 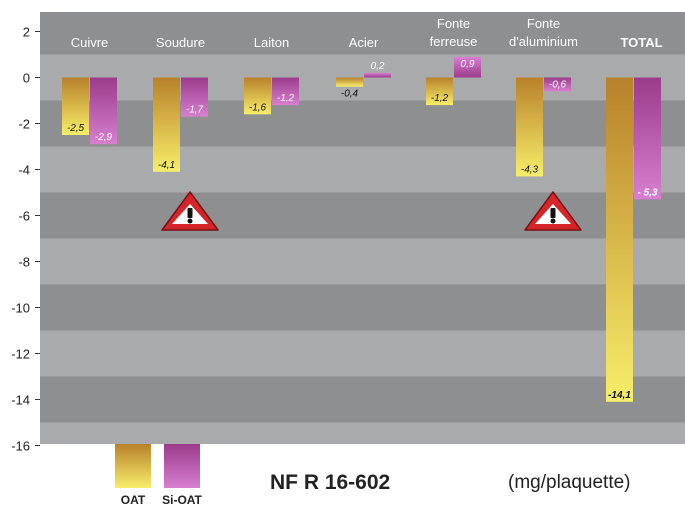 What do you see at coordinates (271, 42) in the screenshot?
I see `category-label: Laiton` at bounding box center [271, 42].